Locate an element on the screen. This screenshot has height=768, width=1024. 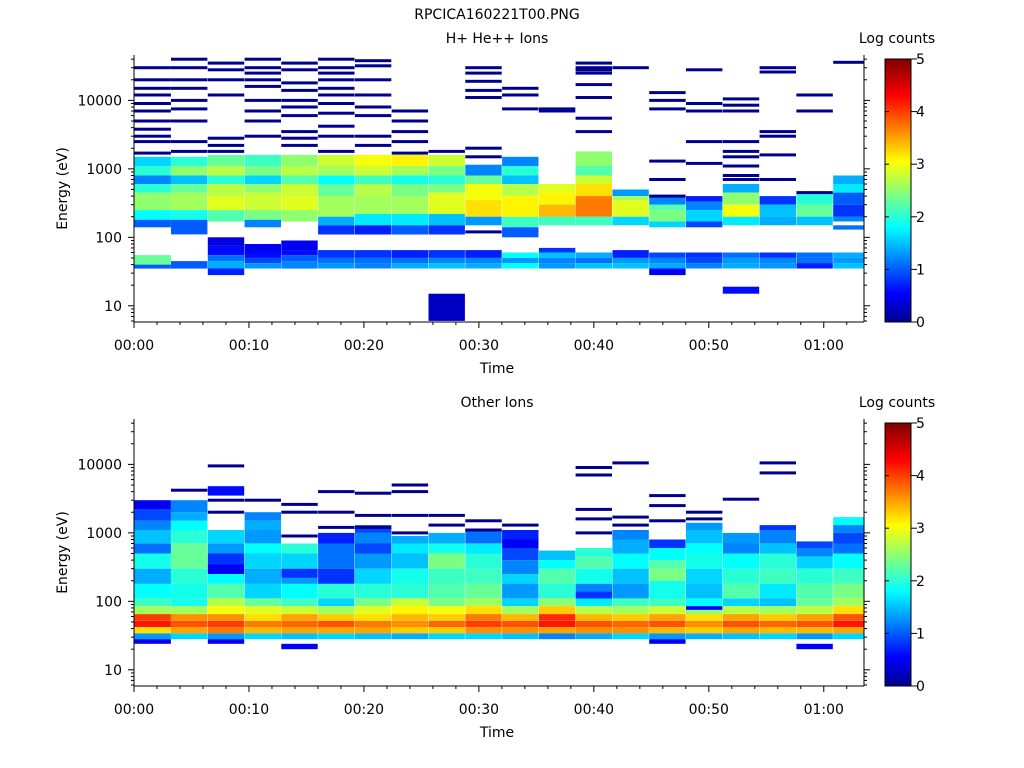
figure-title: RPCICA160221T00.PNG is located at coordinates (496, 15).